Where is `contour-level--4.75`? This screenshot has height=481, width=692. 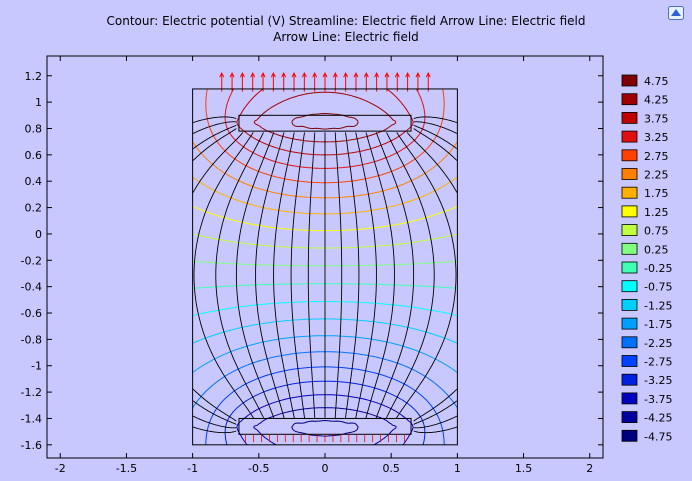
contour-level--4.75 is located at coordinates (325, 428).